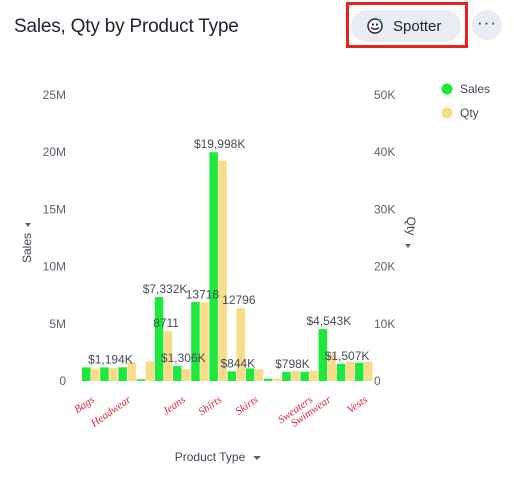  I want to click on spotter-icon, so click(375, 26).